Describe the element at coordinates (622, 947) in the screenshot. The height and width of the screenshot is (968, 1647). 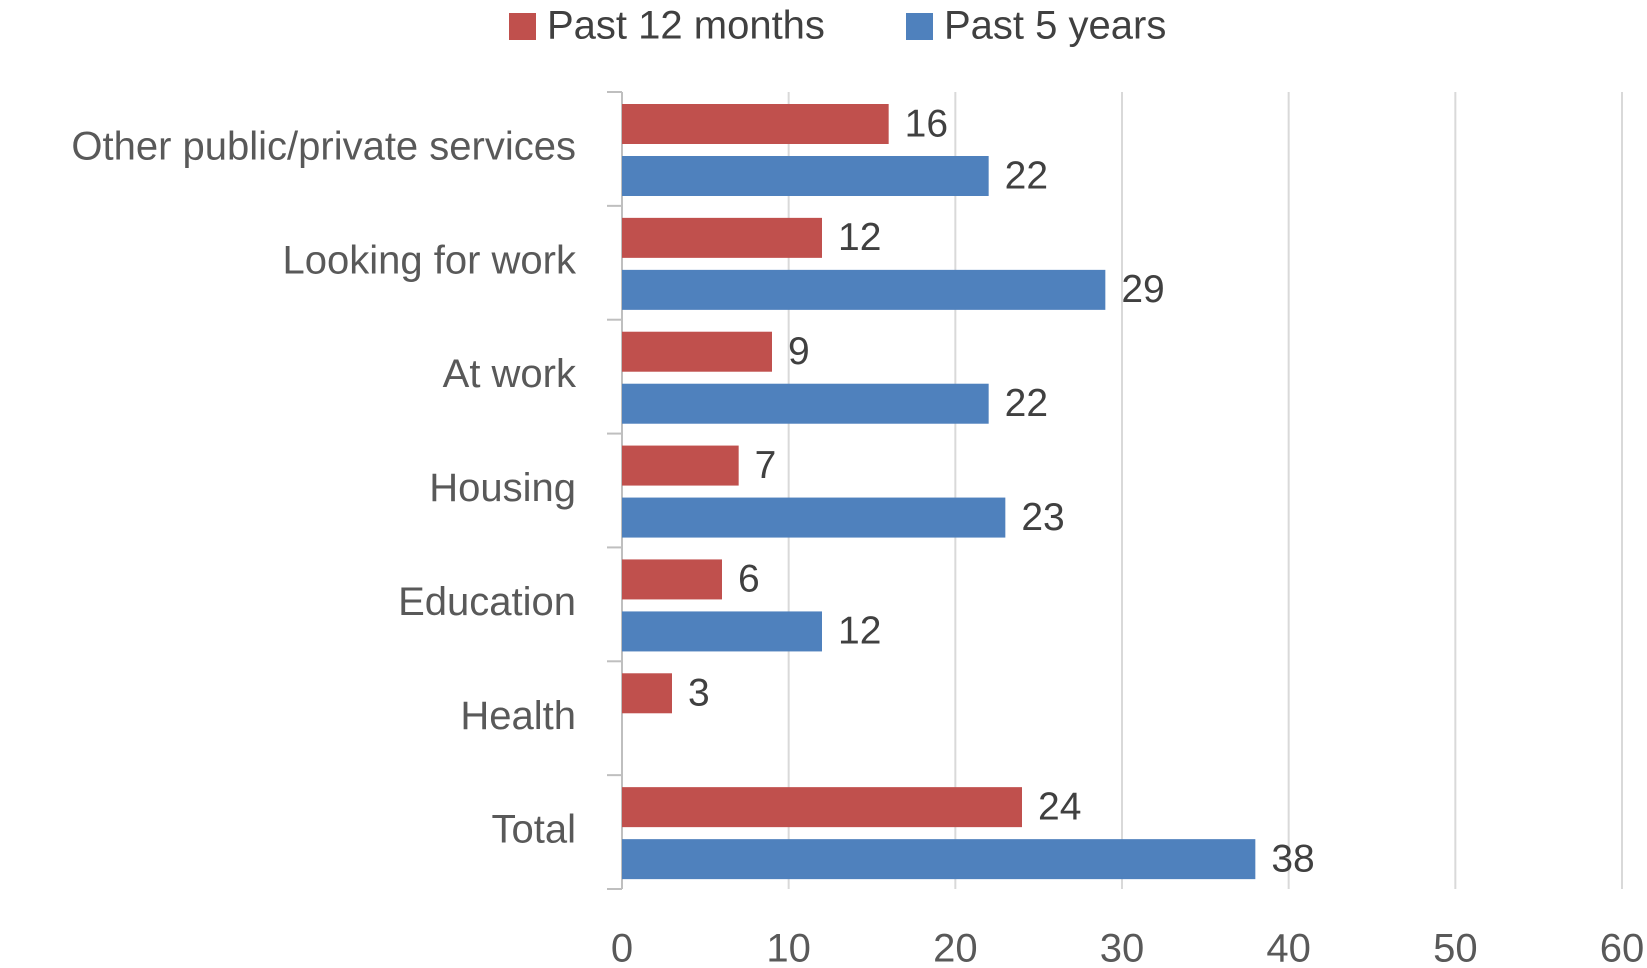
I see `x-tick-label: 0` at that location.